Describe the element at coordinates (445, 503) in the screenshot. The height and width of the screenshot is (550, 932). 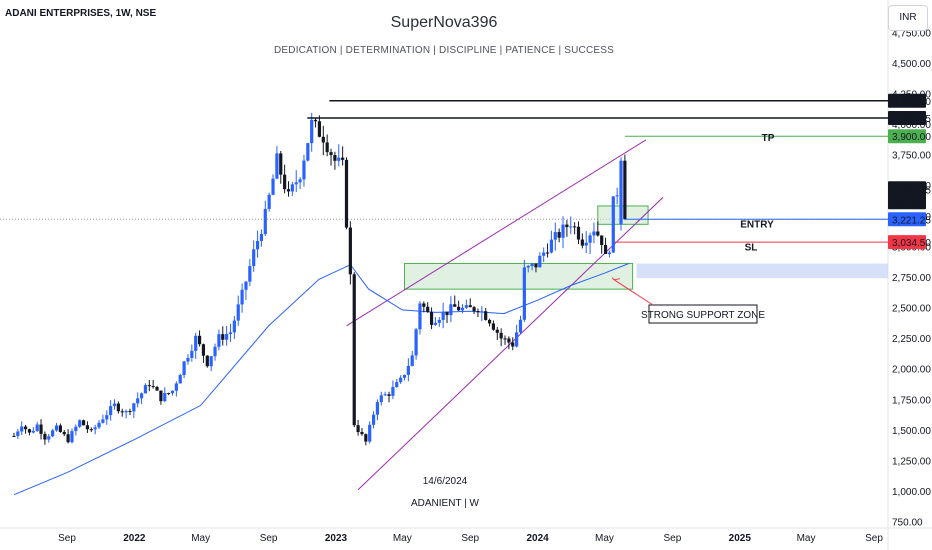
I see `watermark-label: ADANIENT | W` at that location.